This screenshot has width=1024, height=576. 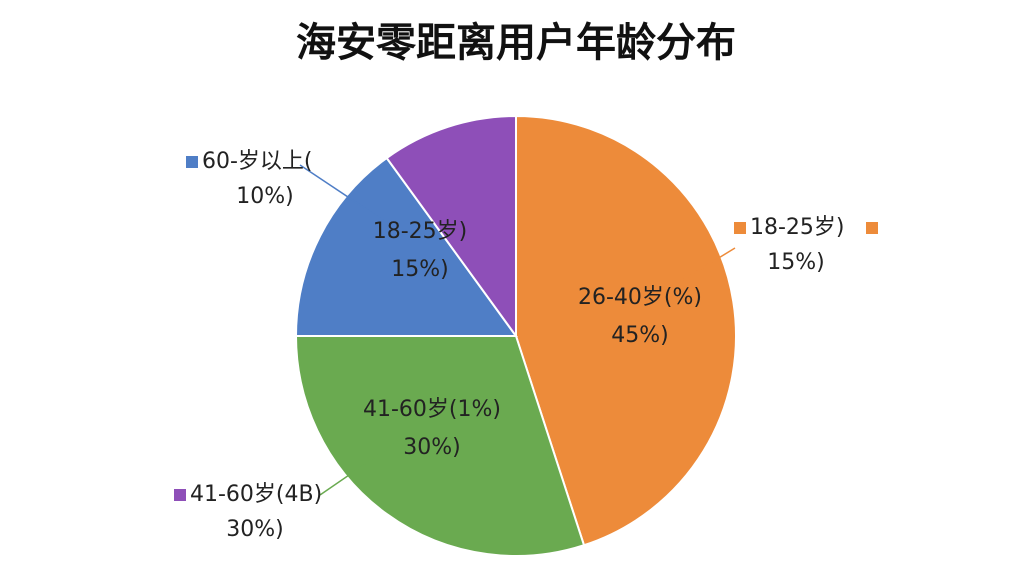 What do you see at coordinates (264, 196) in the screenshot?
I see `annotation-value-label: 10%)` at bounding box center [264, 196].